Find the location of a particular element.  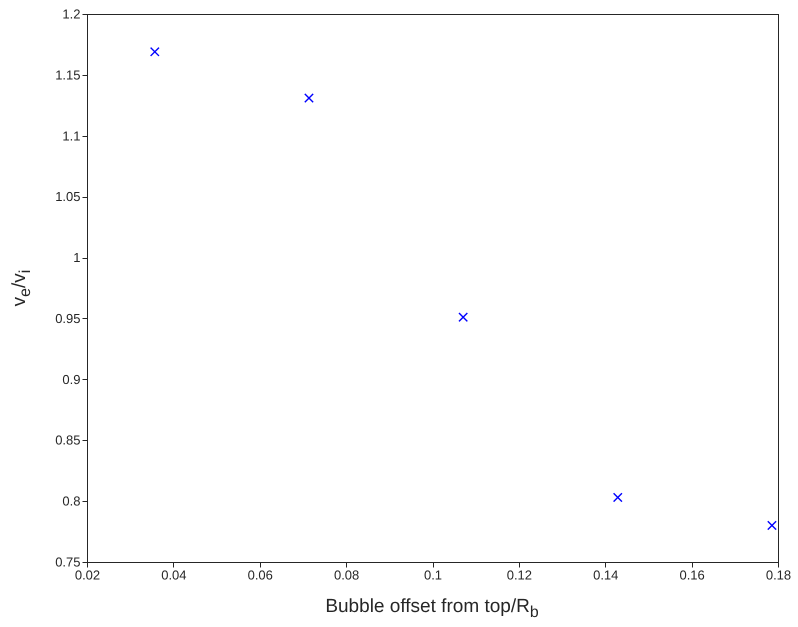

y-tick-label: 1.05 is located at coordinates (67, 196).